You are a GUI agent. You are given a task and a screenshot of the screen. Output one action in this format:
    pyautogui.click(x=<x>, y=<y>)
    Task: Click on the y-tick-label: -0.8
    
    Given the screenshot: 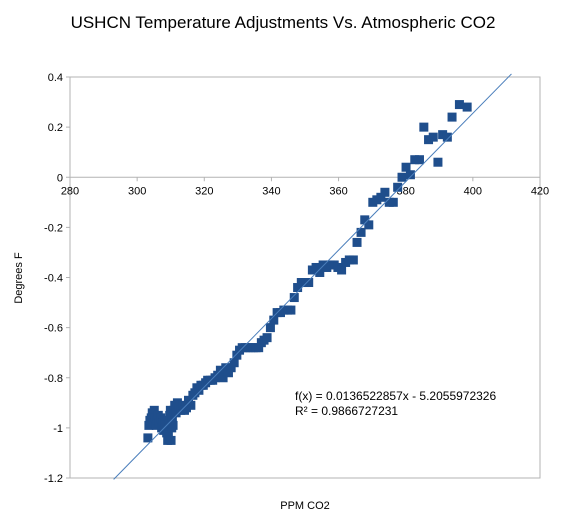 What is the action you would take?
    pyautogui.click(x=53, y=379)
    